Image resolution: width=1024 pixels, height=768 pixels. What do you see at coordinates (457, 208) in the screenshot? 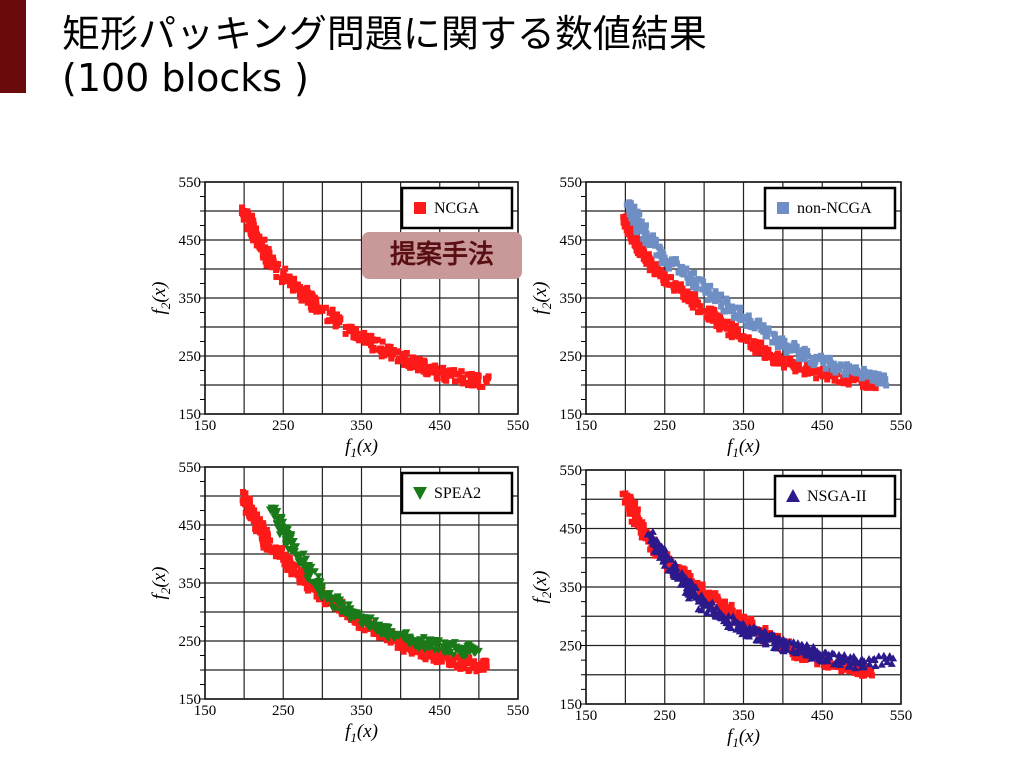
I see `legend-label: NCGA` at bounding box center [457, 208].